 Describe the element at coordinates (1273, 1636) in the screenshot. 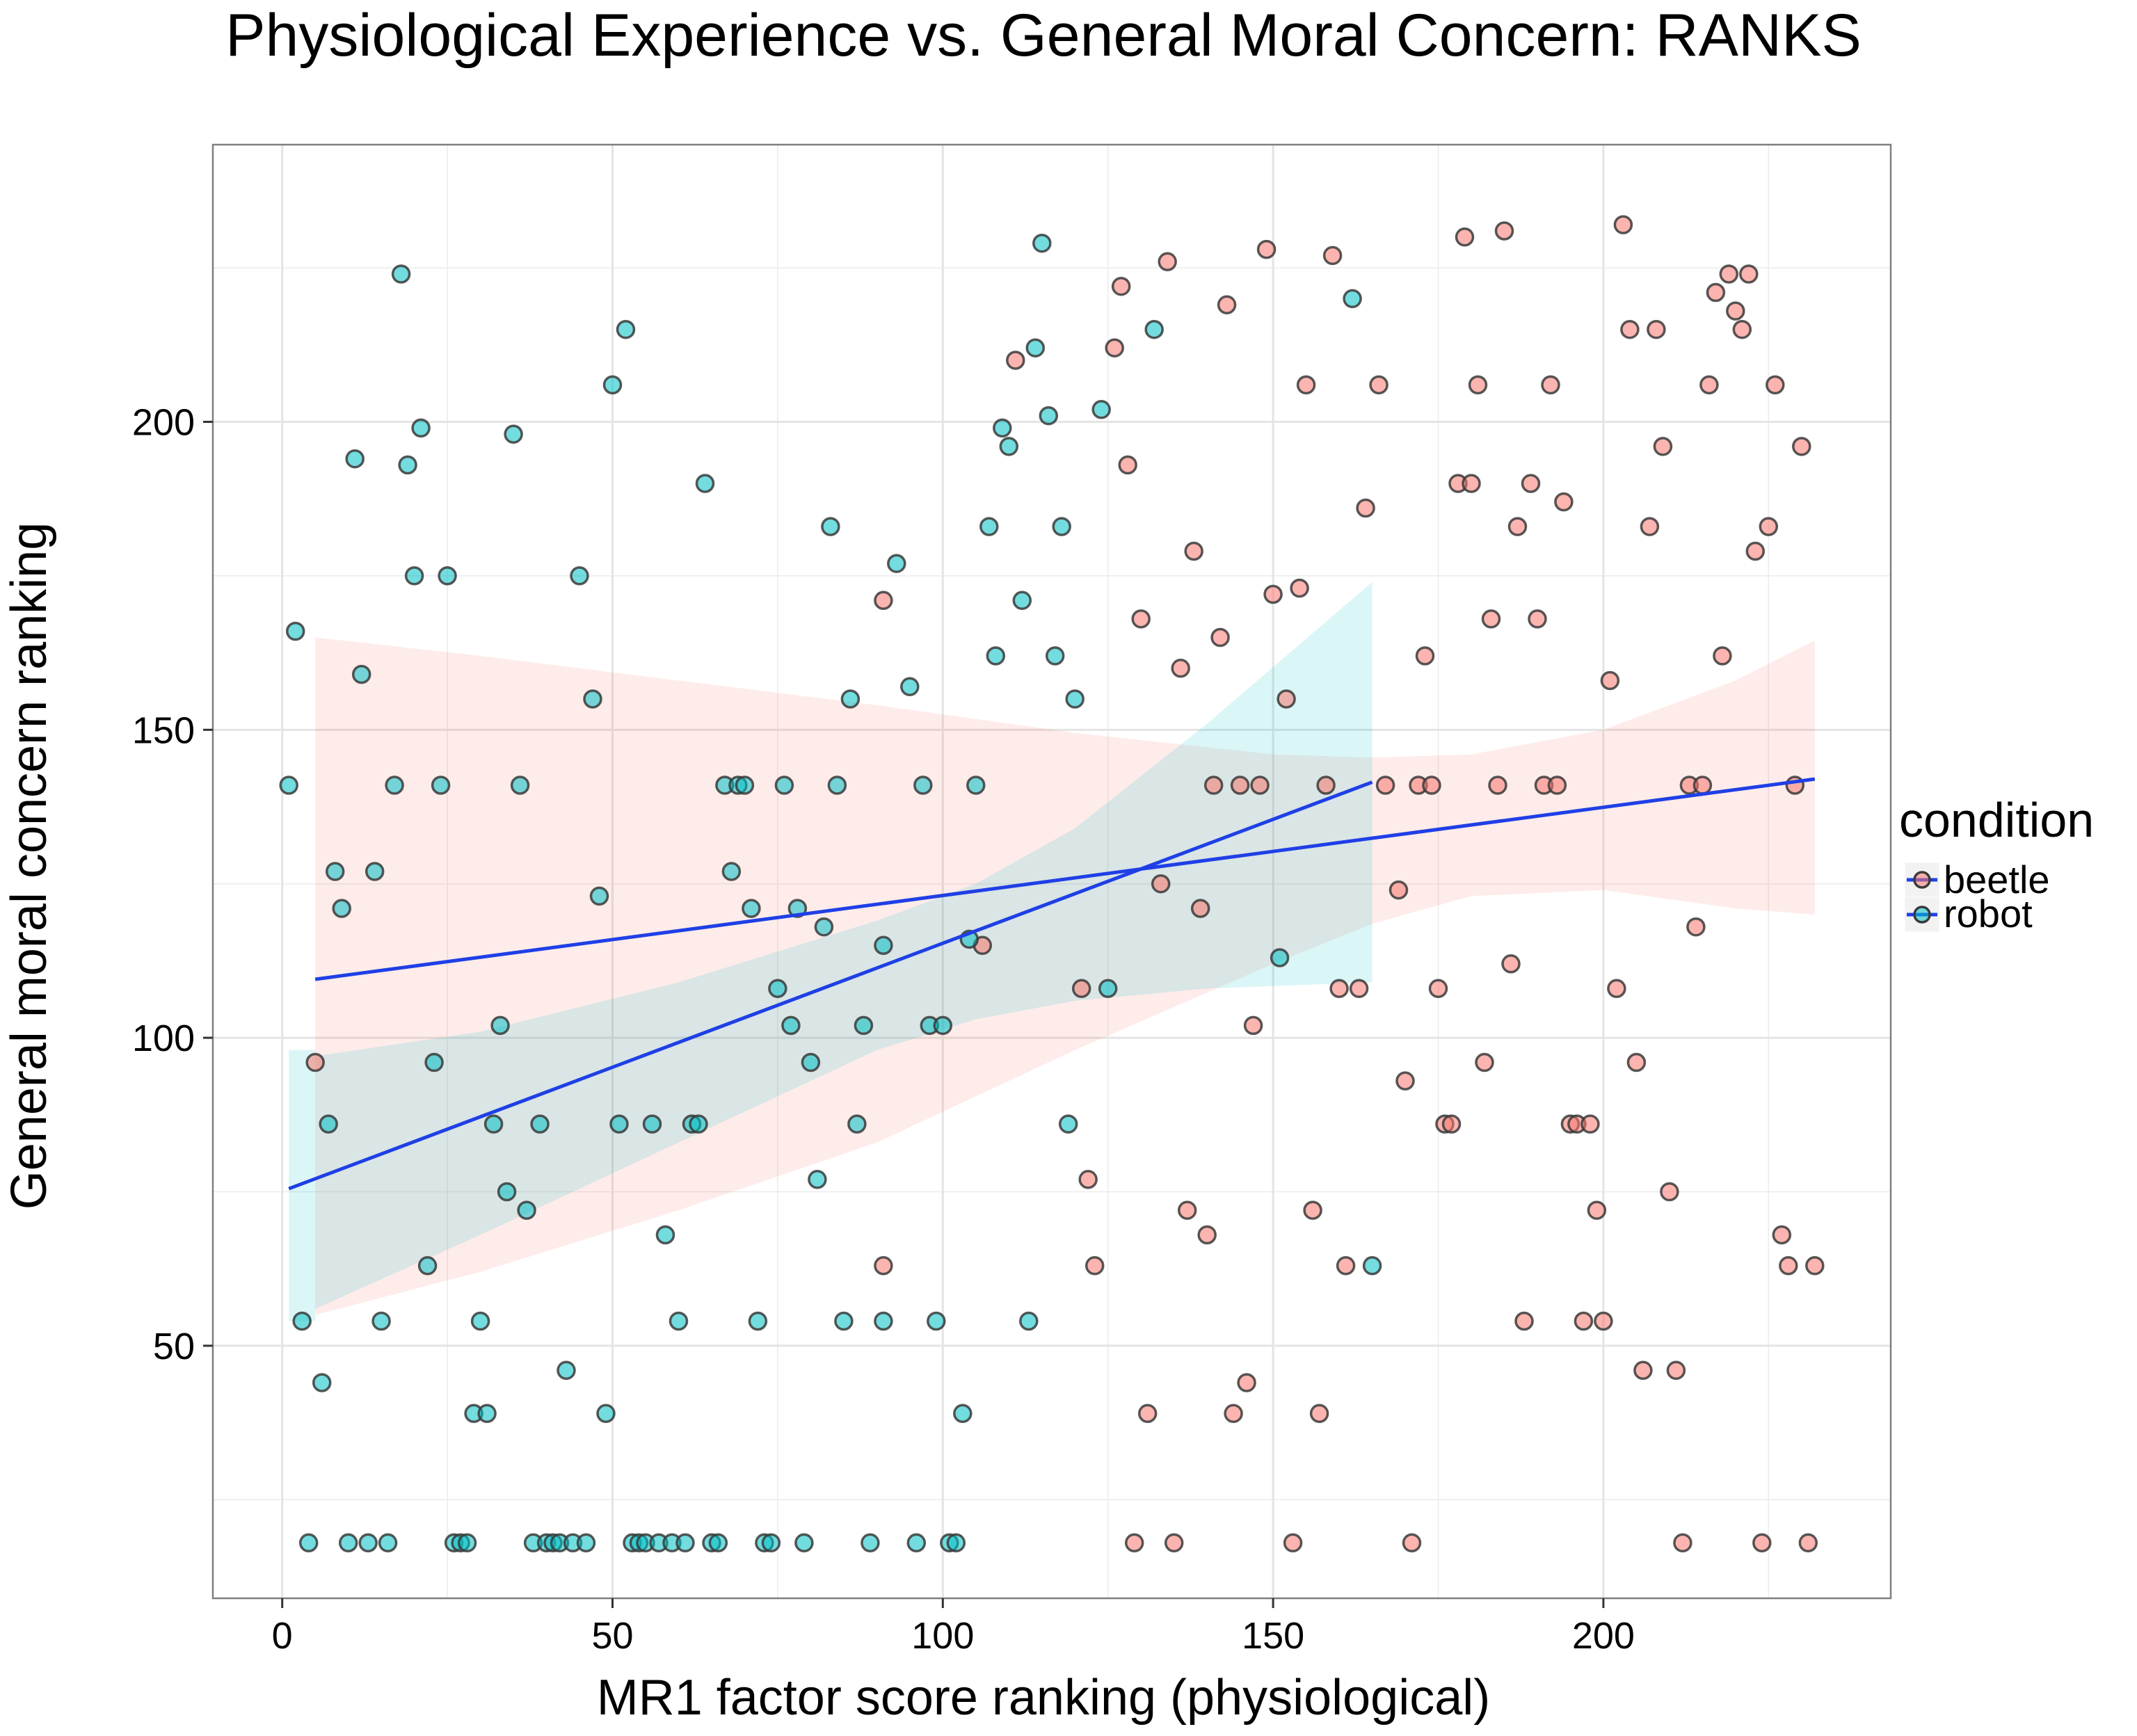

I see `x-tick-label: 150` at that location.